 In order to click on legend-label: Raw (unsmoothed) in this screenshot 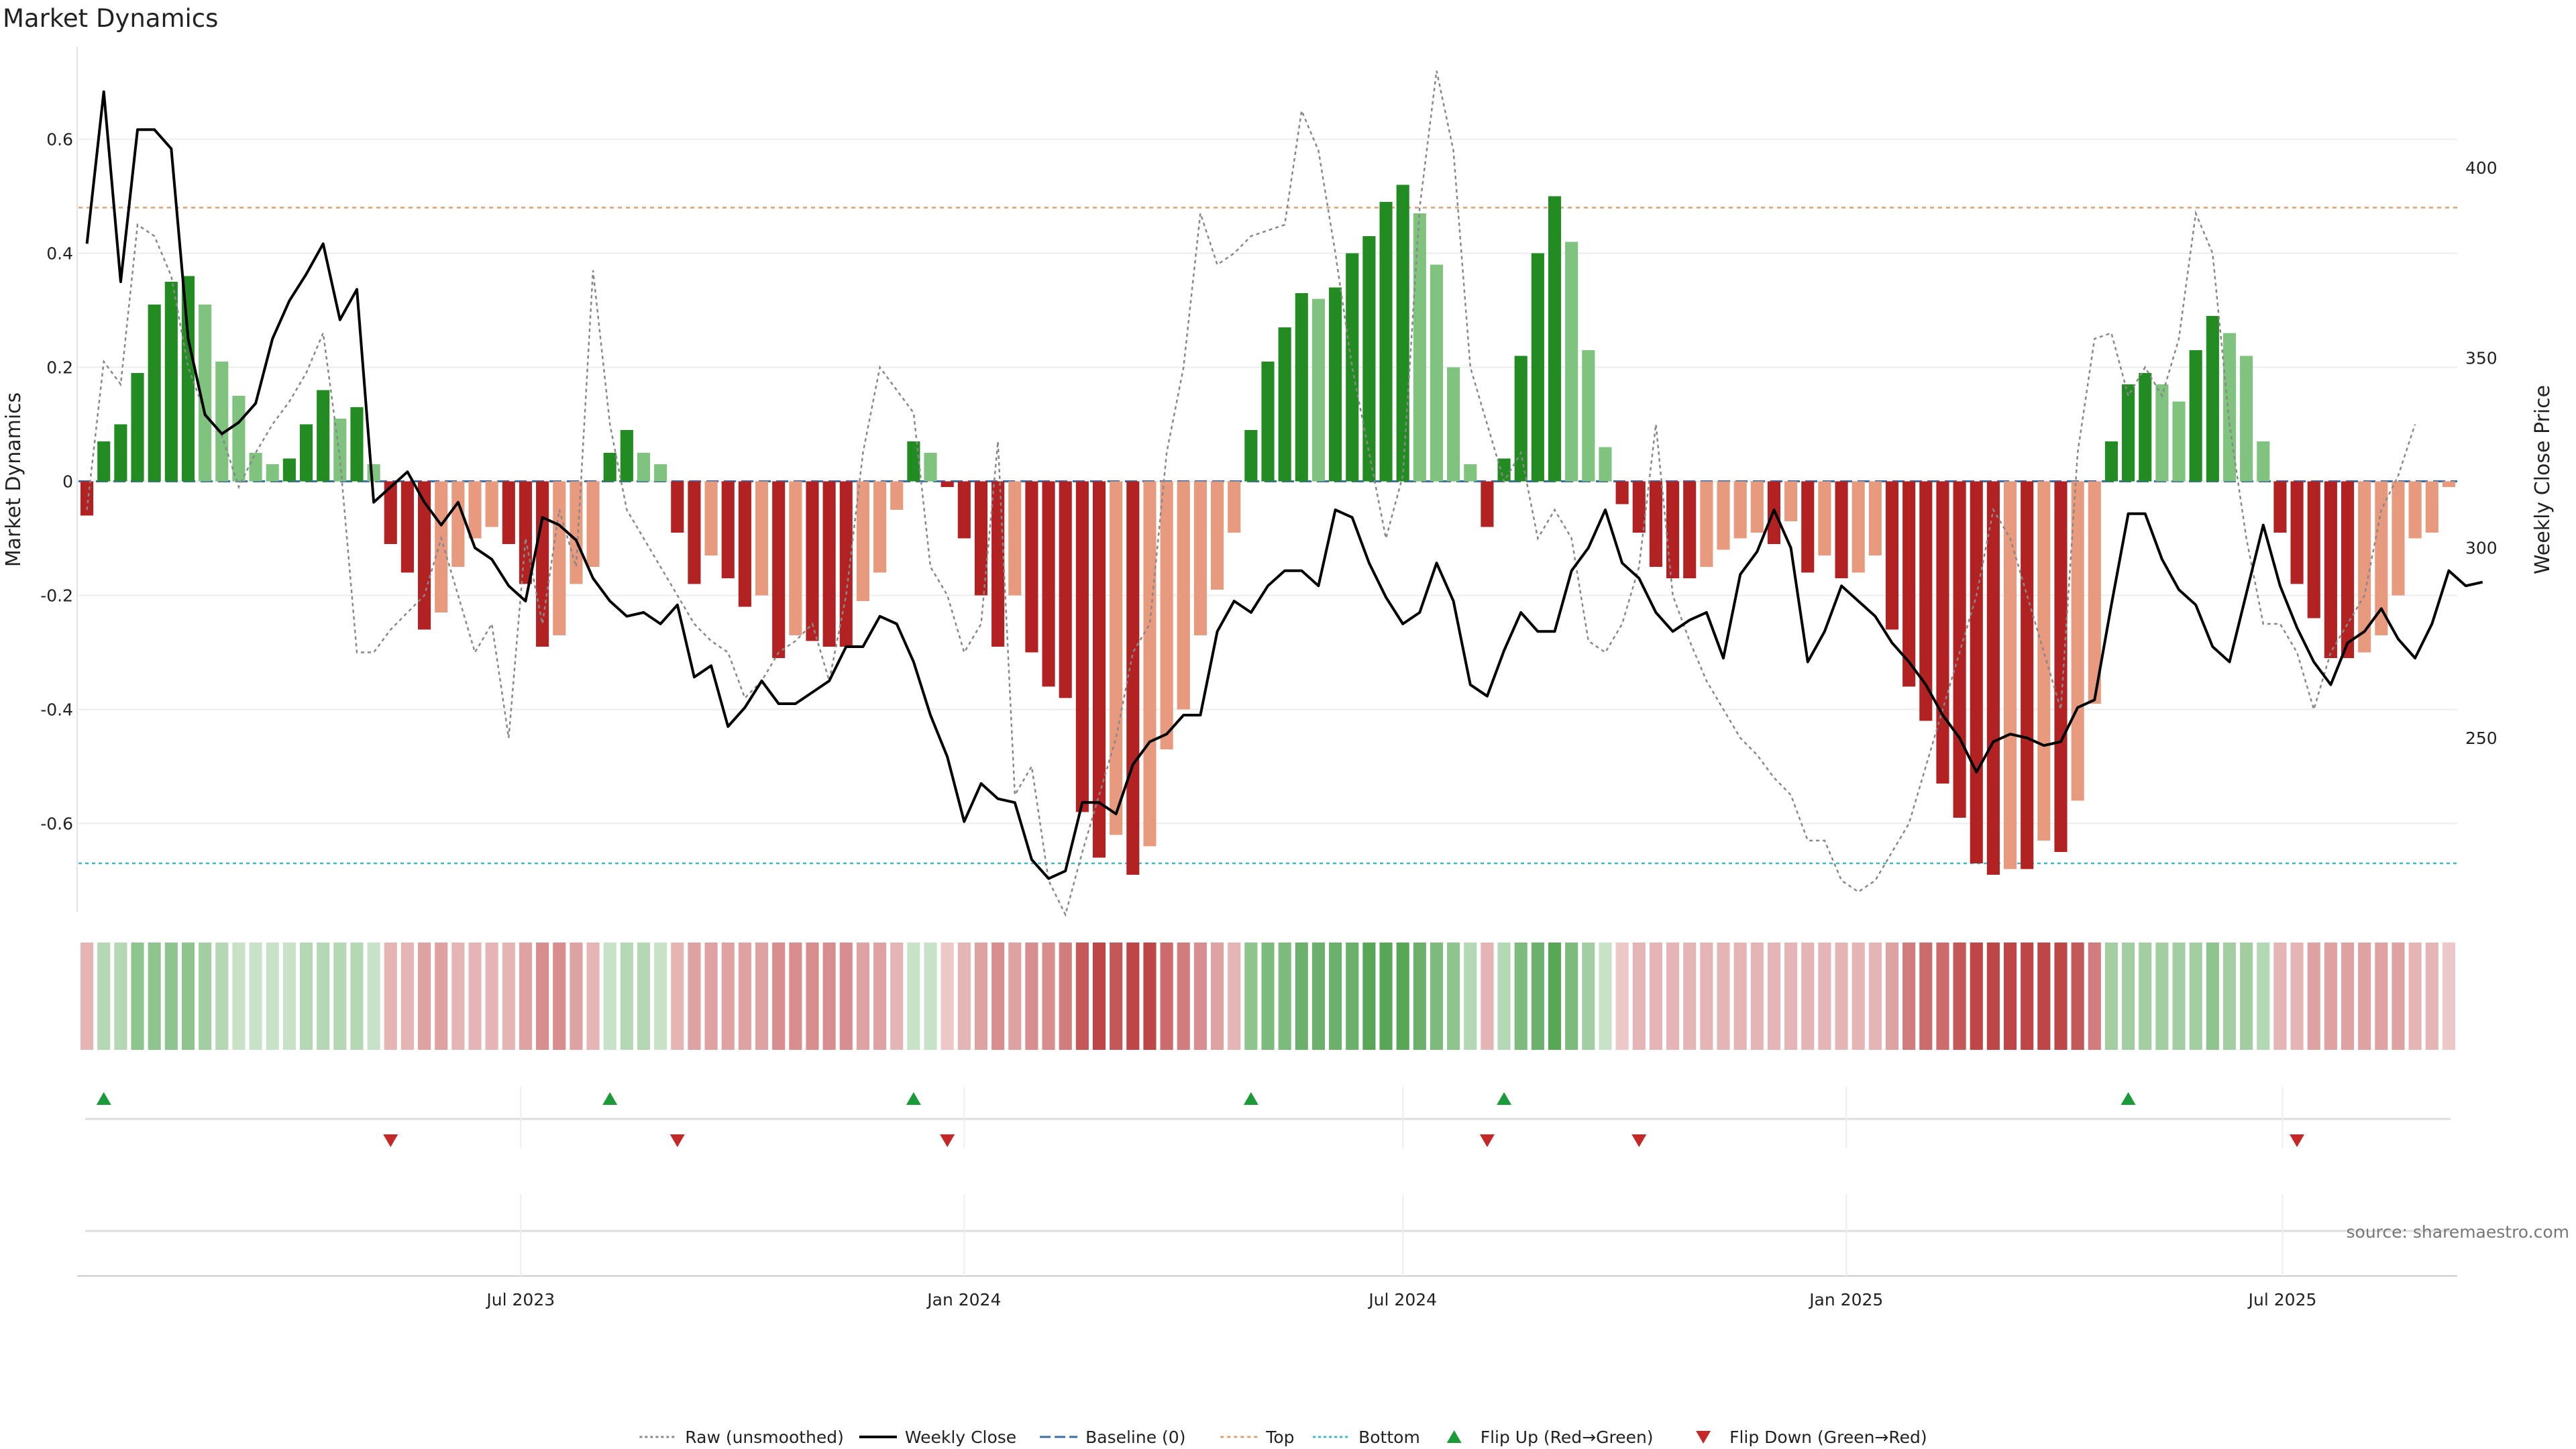, I will do `click(764, 1437)`.